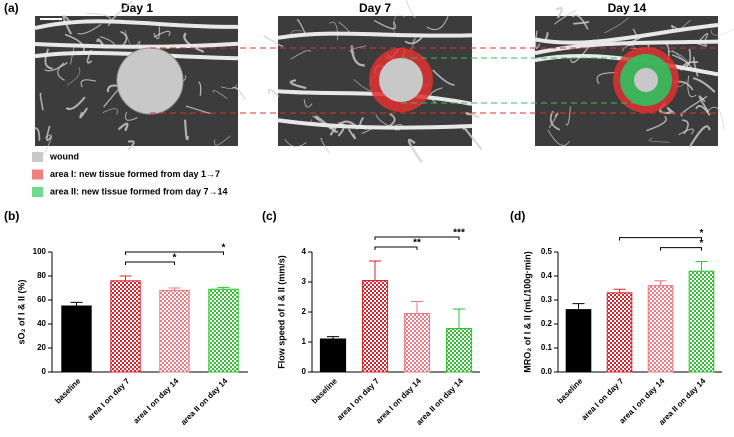 The image size is (734, 437). Describe the element at coordinates (41, 299) in the screenshot. I see `y-tick-label: 60` at that location.